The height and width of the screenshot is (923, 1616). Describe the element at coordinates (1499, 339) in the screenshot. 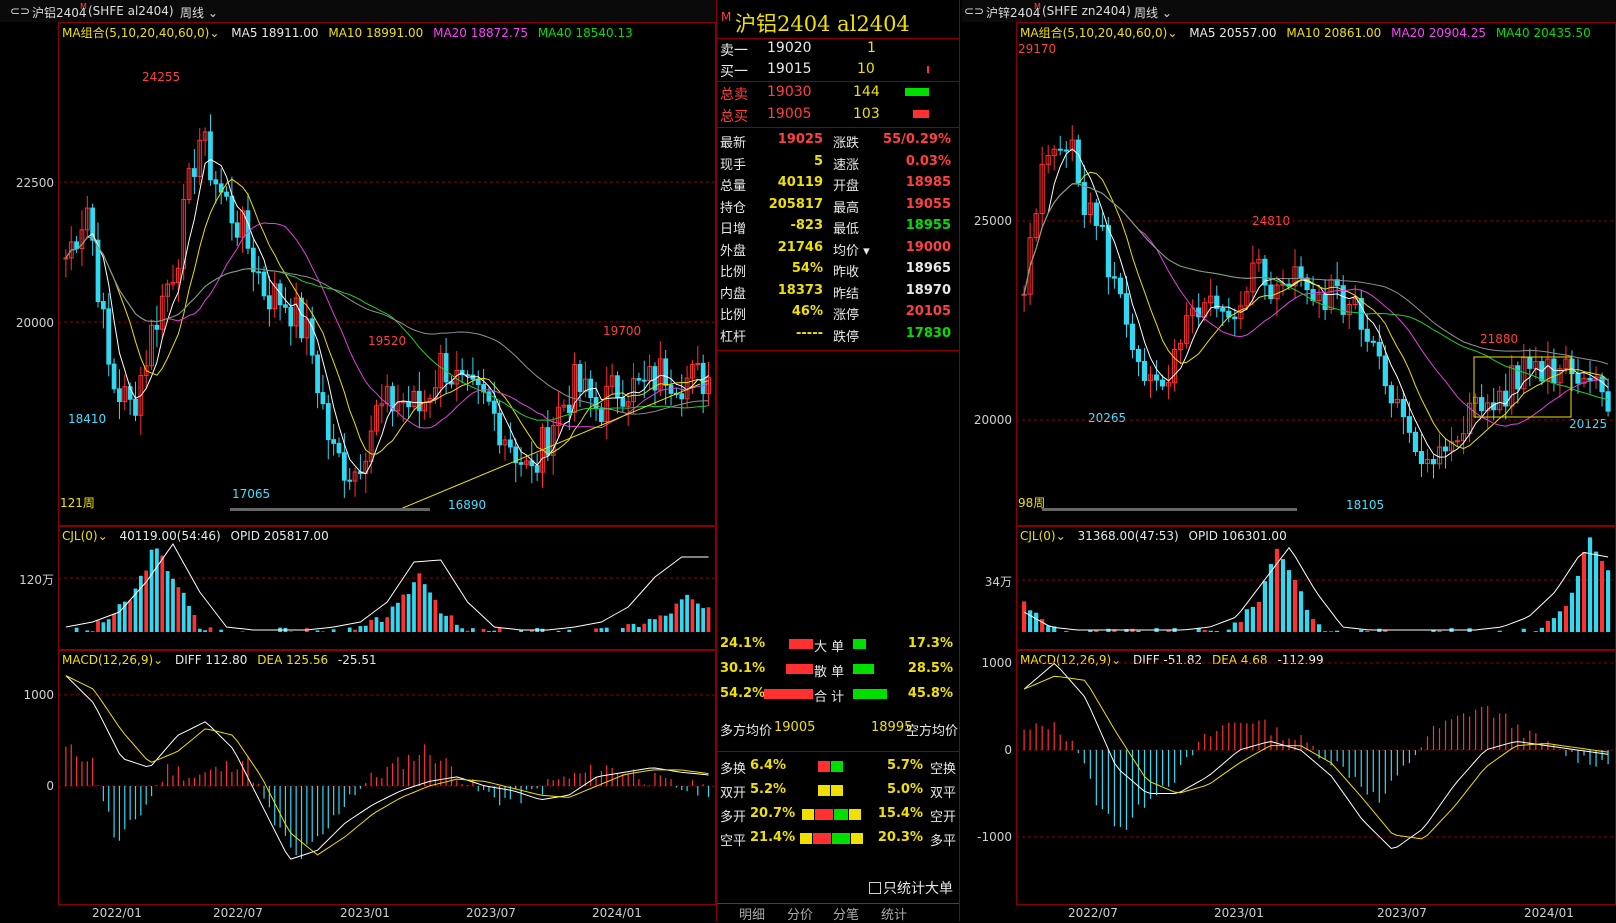

I see `right-annotation: 21880` at that location.